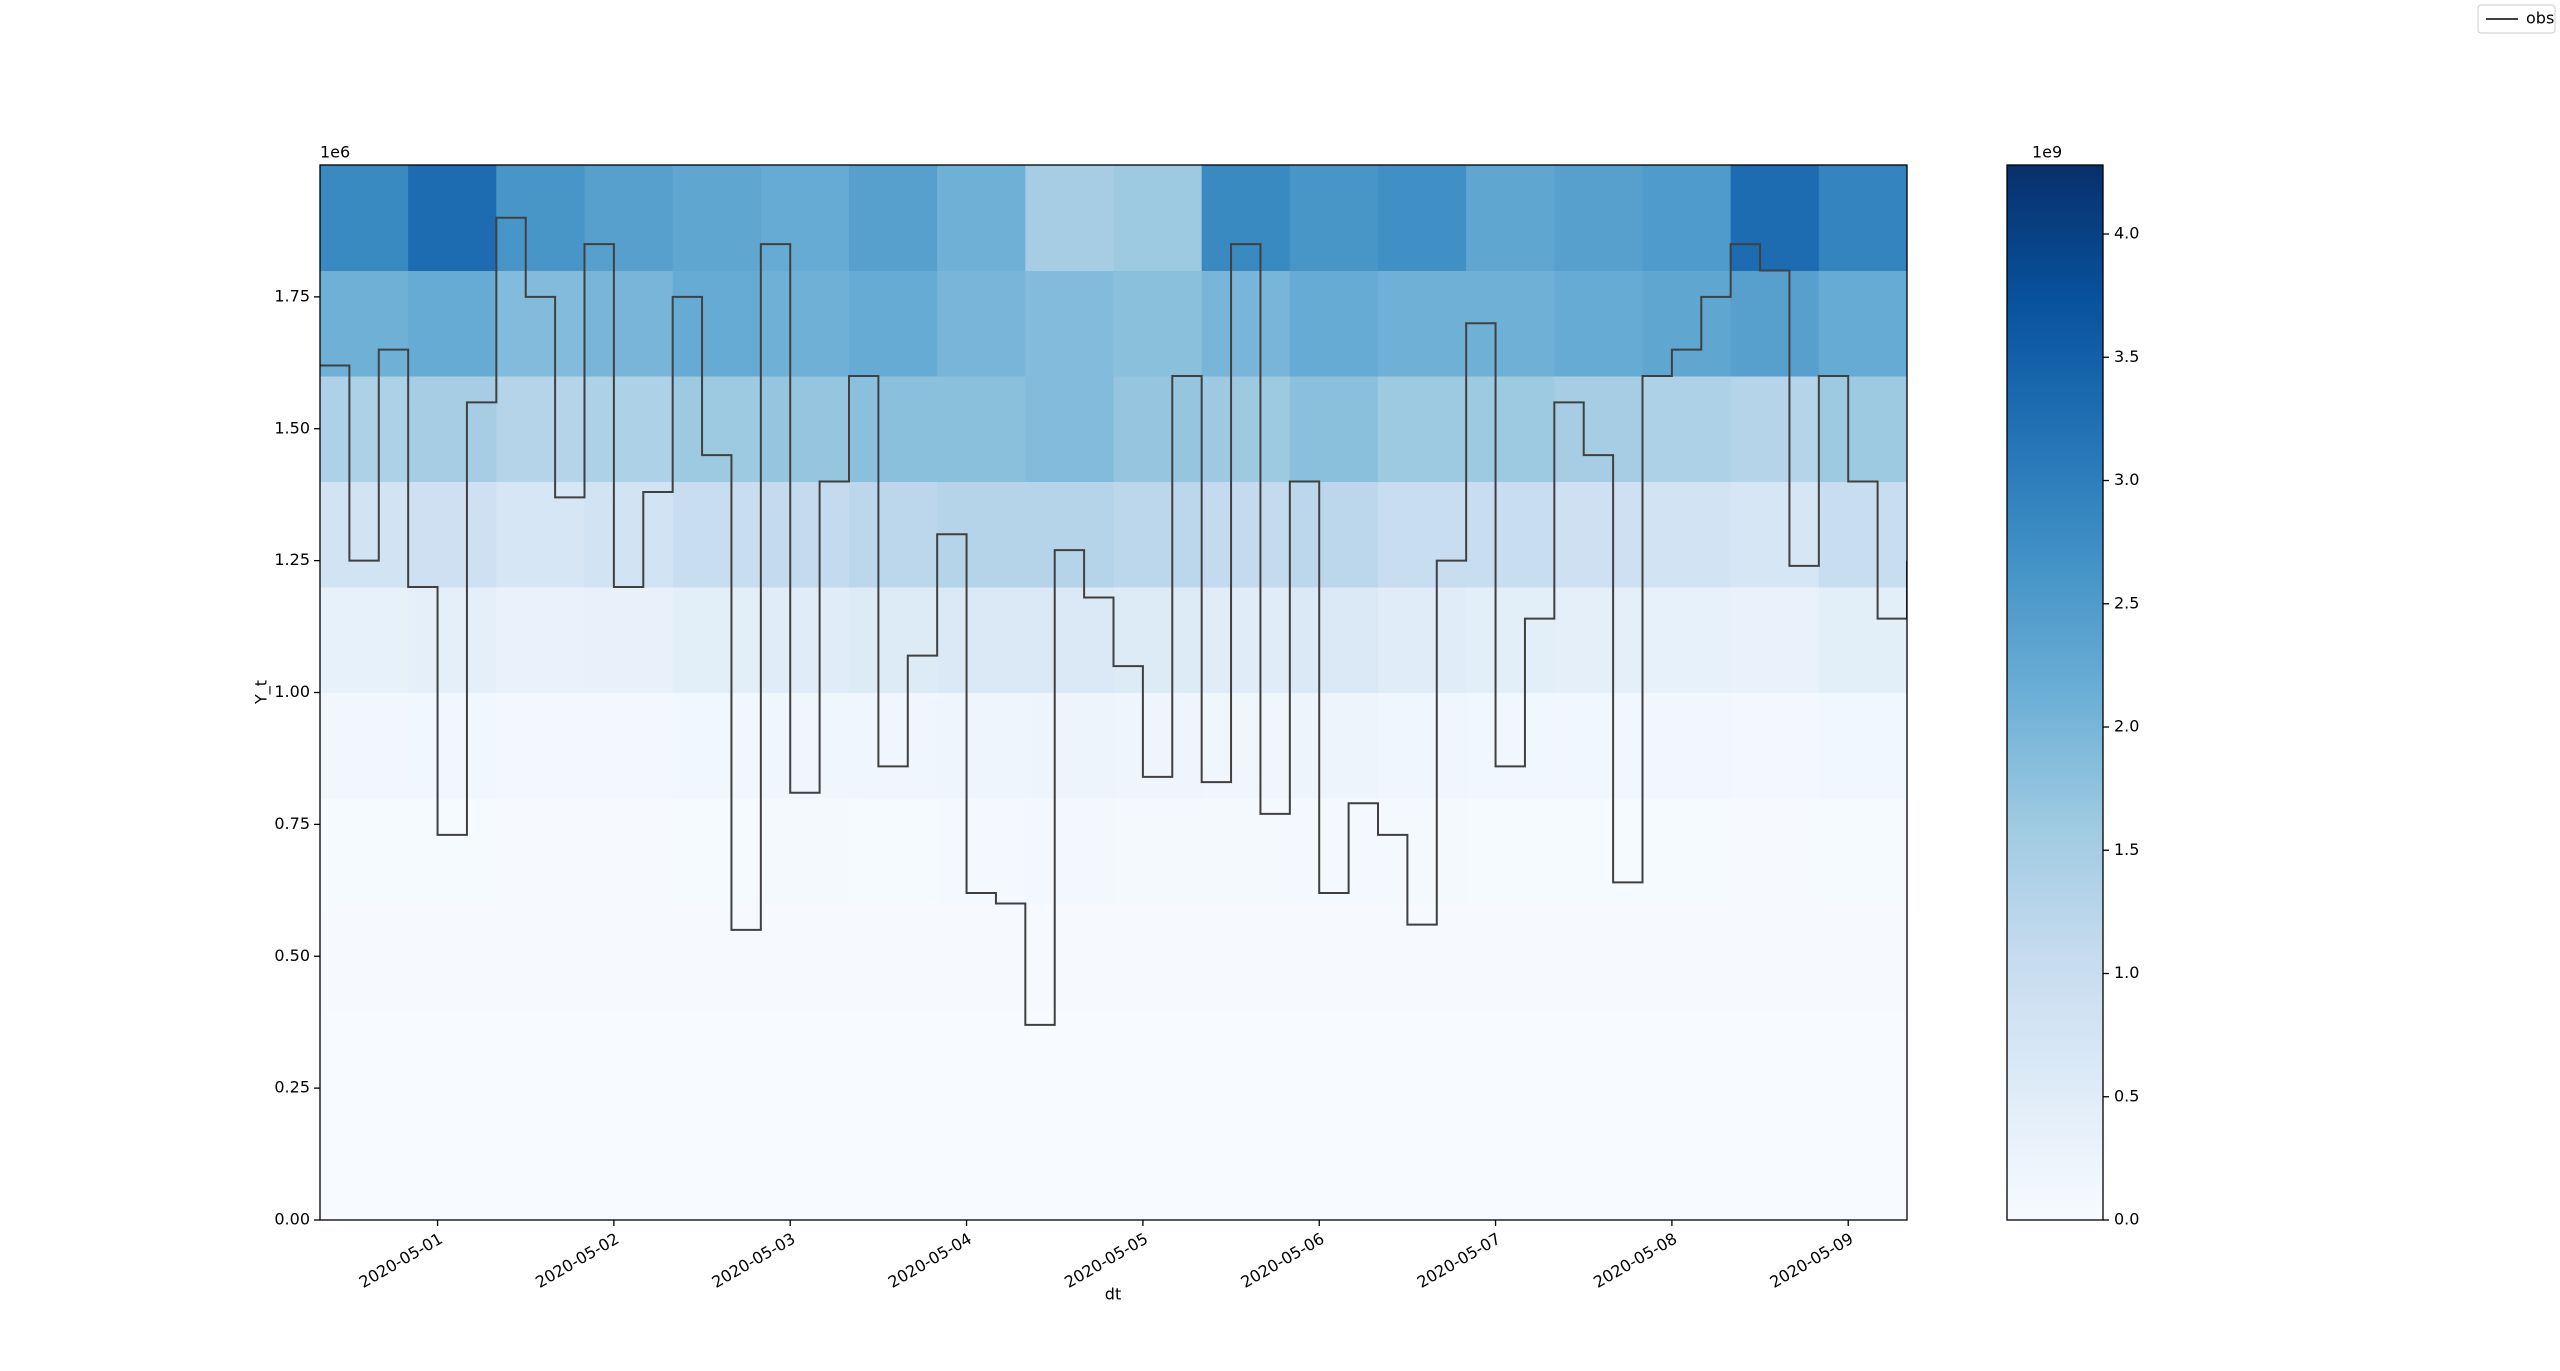 The image size is (2560, 1371). Describe the element at coordinates (577, 1260) in the screenshot. I see `x-tick-label: 2020-05-02` at that location.